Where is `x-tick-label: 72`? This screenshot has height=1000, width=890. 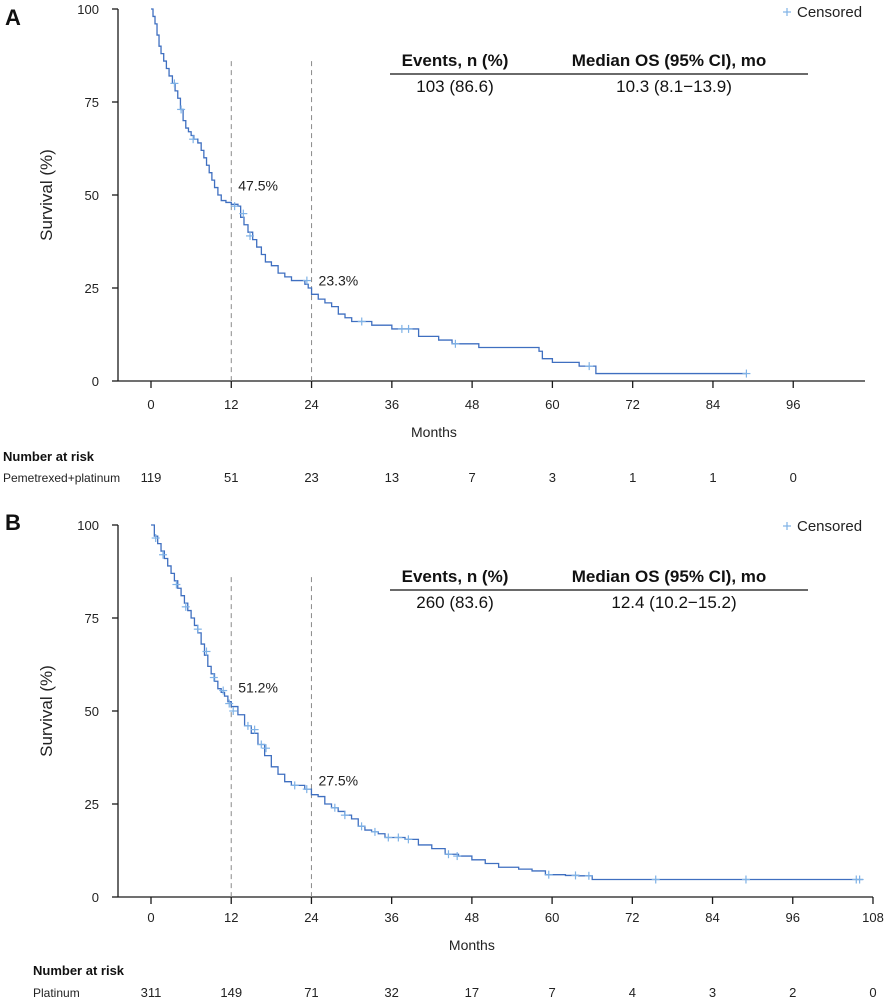
x-tick-label: 72 is located at coordinates (632, 404).